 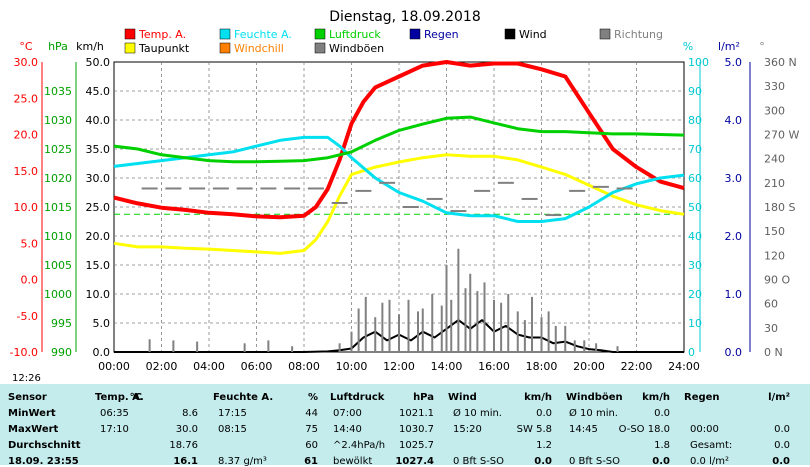 What do you see at coordinates (58, 149) in the screenshot?
I see `tick-label: 1025` at bounding box center [58, 149].